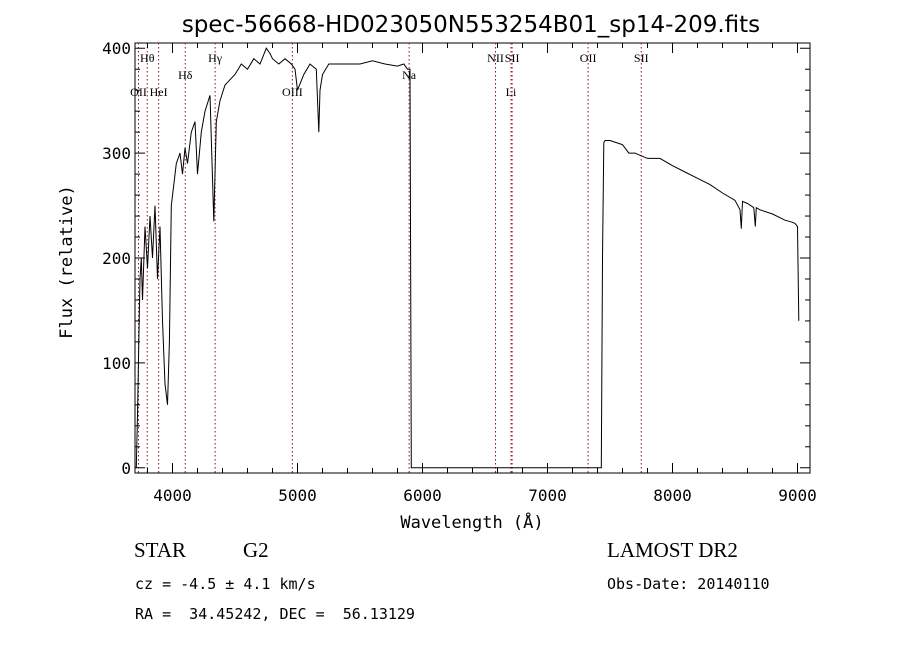  I want to click on x-tick-label: 6000, so click(422, 495).